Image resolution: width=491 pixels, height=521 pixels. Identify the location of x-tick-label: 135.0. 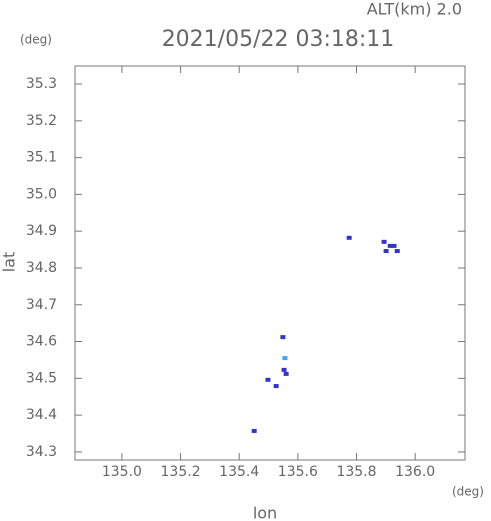
(122, 472).